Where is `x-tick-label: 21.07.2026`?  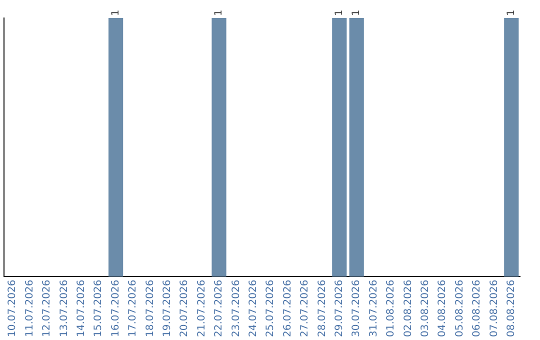
x-tick-label: 21.07.2026 is located at coordinates (202, 309).